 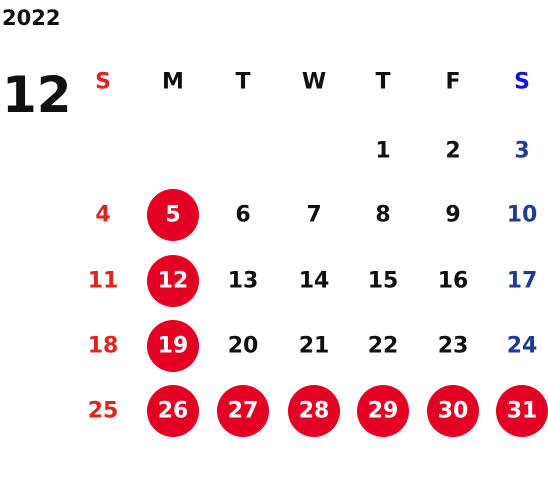 What do you see at coordinates (173, 82) in the screenshot?
I see `weekday-label: M` at bounding box center [173, 82].